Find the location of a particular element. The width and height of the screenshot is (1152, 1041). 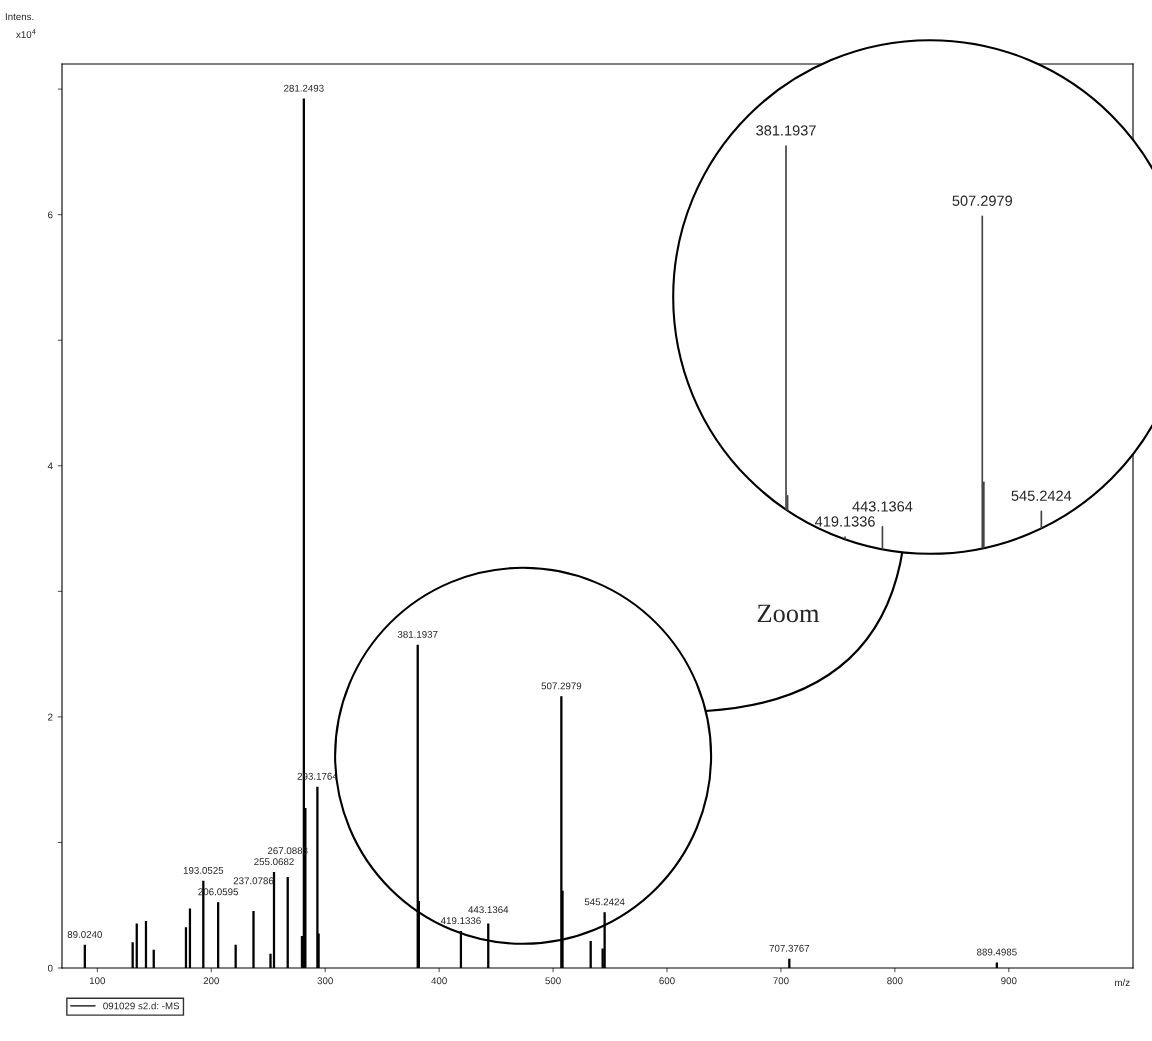

annotation: 381.1937 is located at coordinates (417, 634).